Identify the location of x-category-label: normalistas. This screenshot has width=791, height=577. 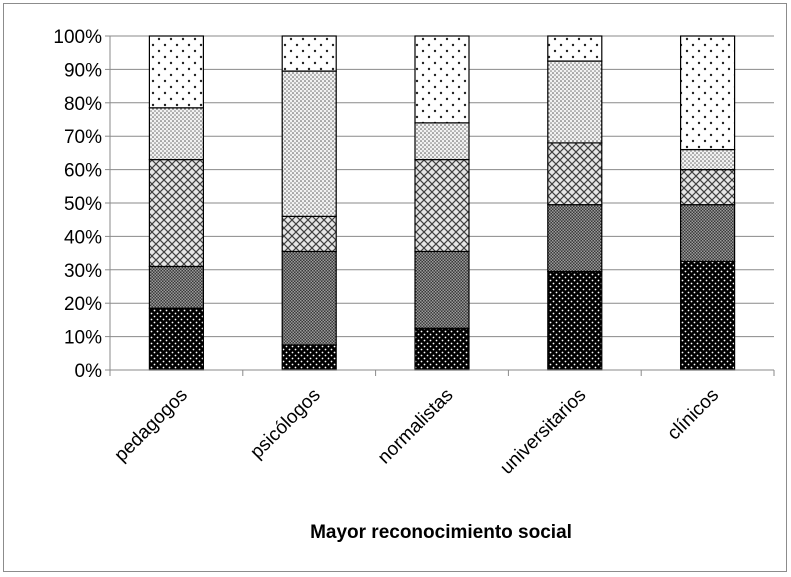
(416, 427).